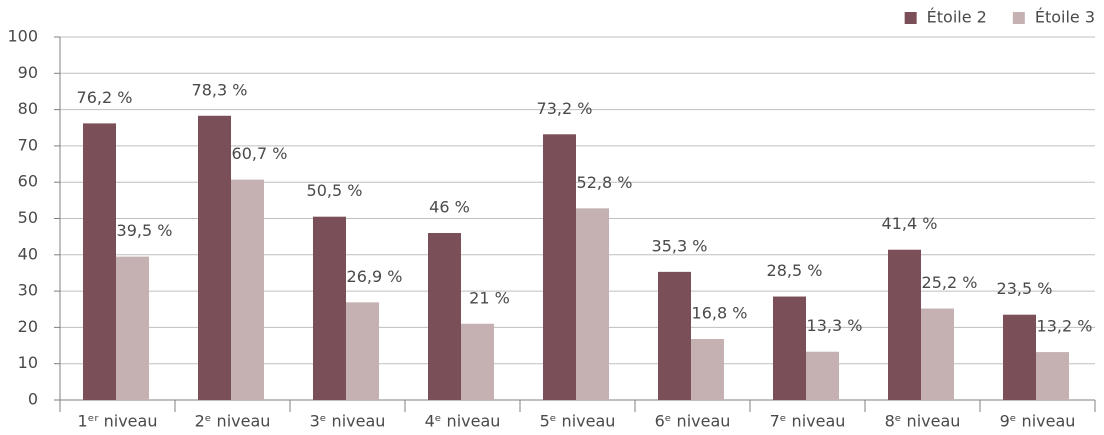 Image resolution: width=1104 pixels, height=435 pixels. Describe the element at coordinates (489, 297) in the screenshot. I see `value-label: 21 %` at that location.